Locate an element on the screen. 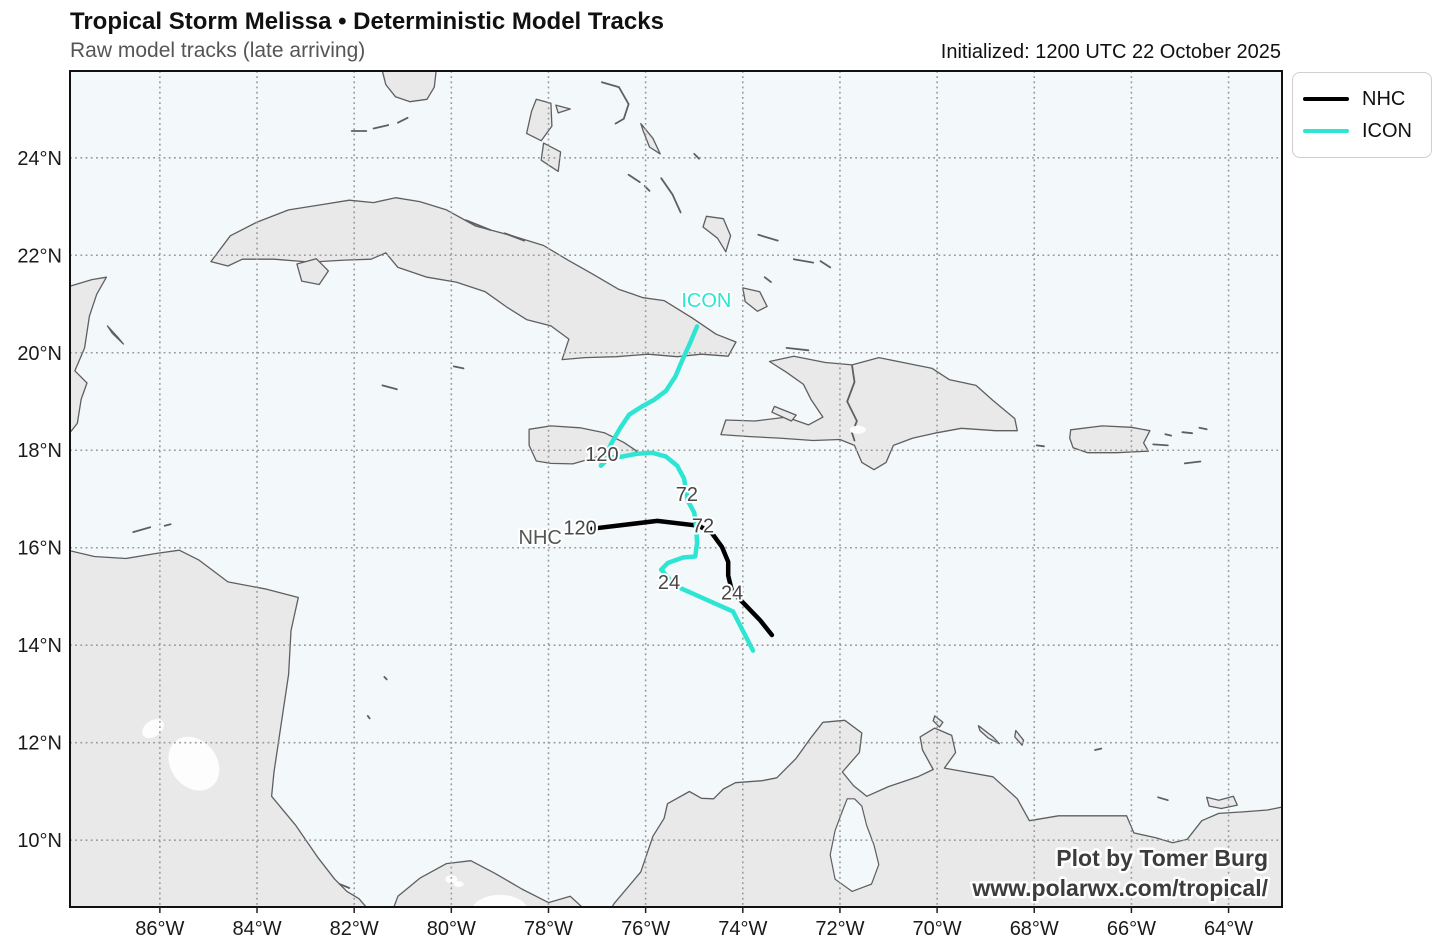  x-tick-label: 70°W is located at coordinates (937, 929).